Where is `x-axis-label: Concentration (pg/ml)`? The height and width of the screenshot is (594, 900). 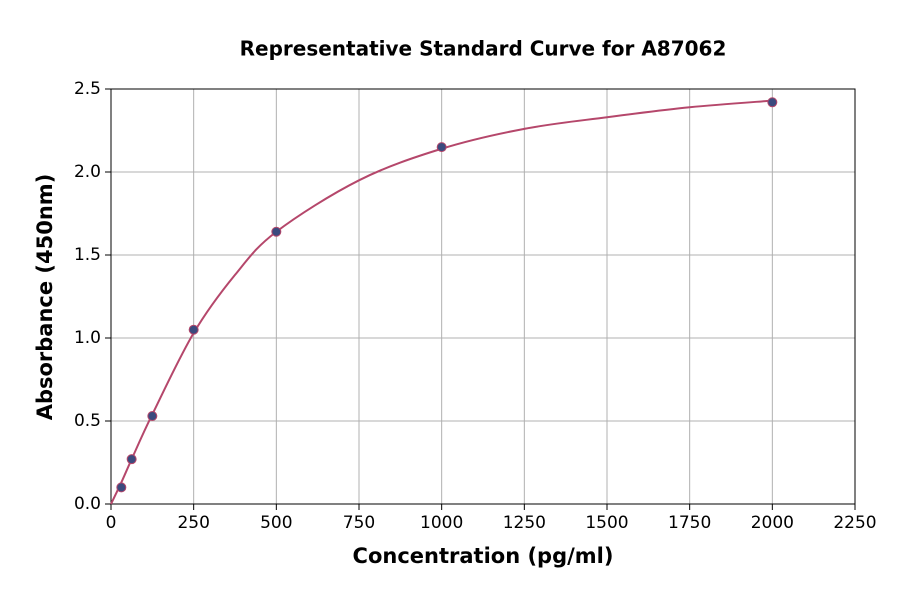 x-axis-label: Concentration (pg/ml) is located at coordinates (483, 556).